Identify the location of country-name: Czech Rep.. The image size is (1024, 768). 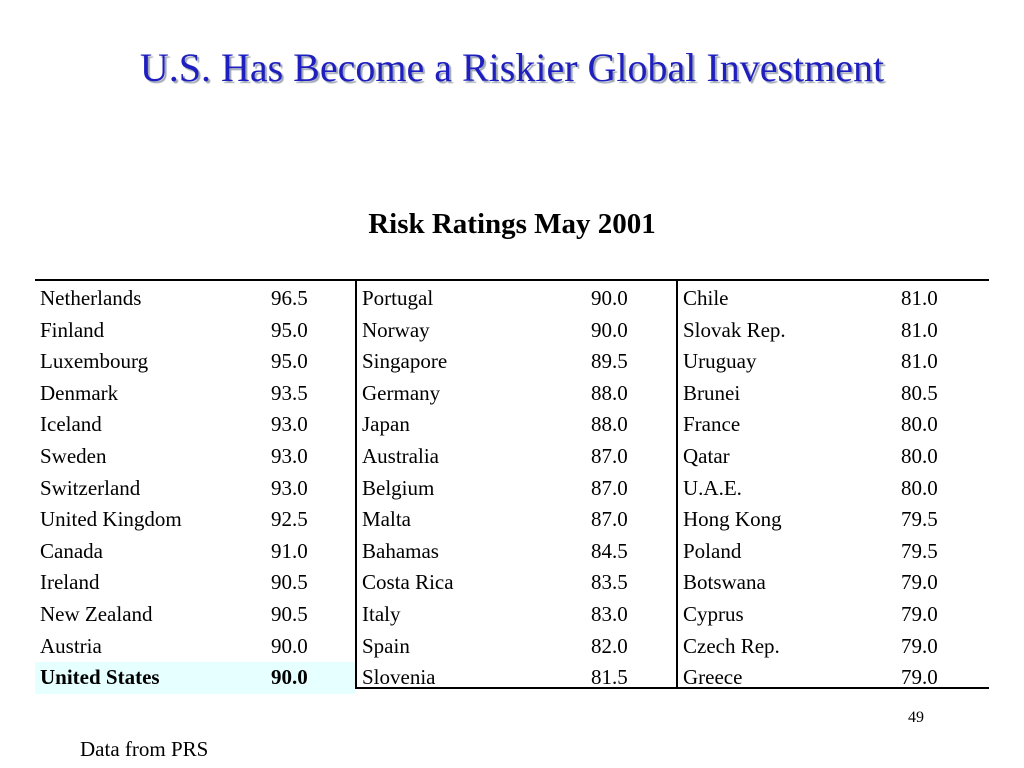
(731, 645).